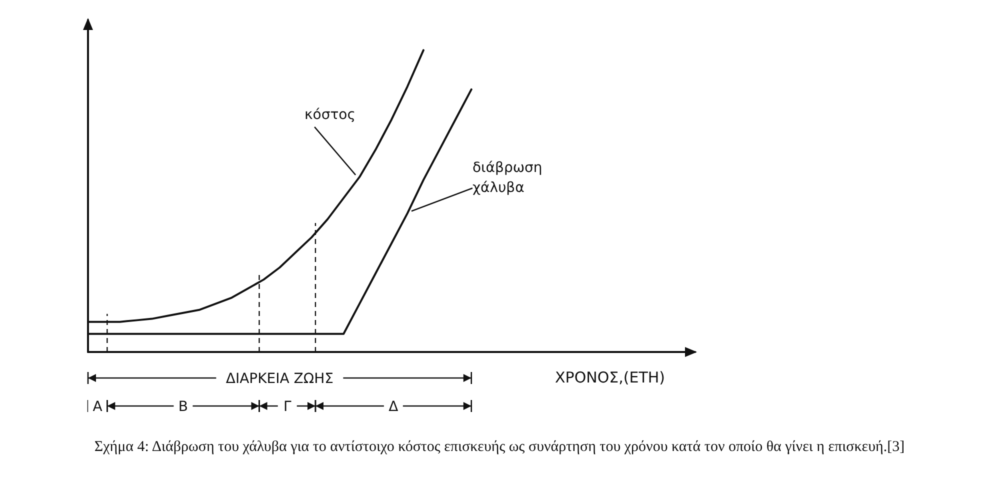  What do you see at coordinates (330, 114) in the screenshot?
I see `text: κόστος` at bounding box center [330, 114].